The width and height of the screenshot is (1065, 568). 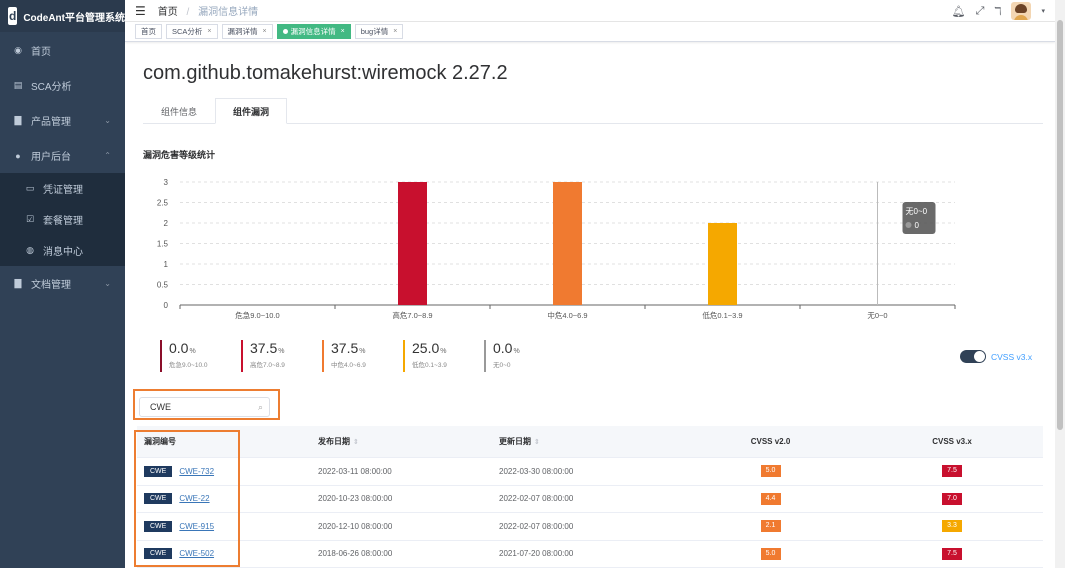 I want to click on th-updated: 更新日期 ⇕, so click(x=589, y=441).